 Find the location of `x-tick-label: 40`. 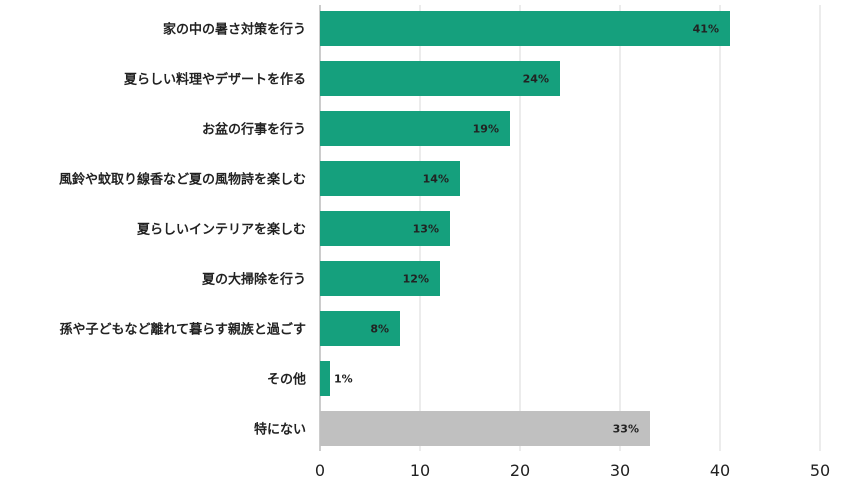

x-tick-label: 40 is located at coordinates (720, 470).